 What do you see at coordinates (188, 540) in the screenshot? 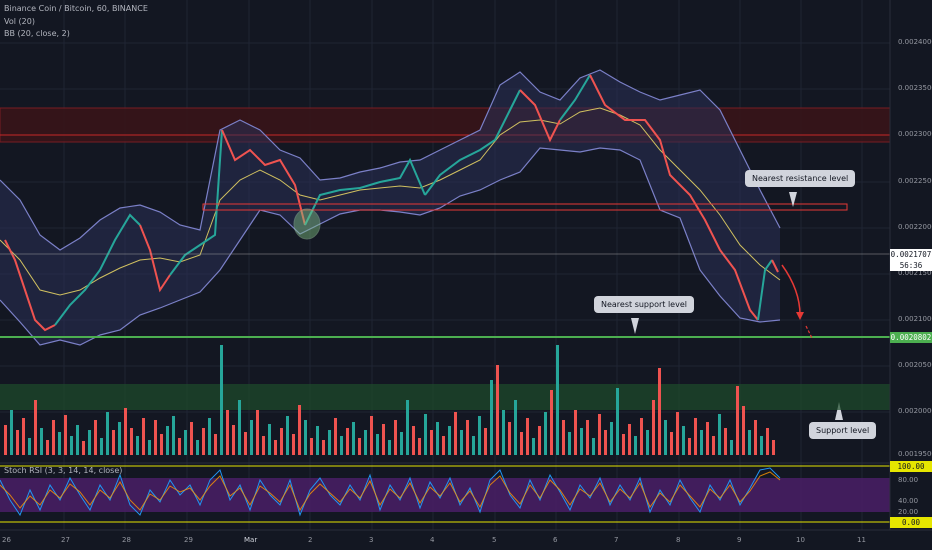
I see `time-label: 29` at bounding box center [188, 540].